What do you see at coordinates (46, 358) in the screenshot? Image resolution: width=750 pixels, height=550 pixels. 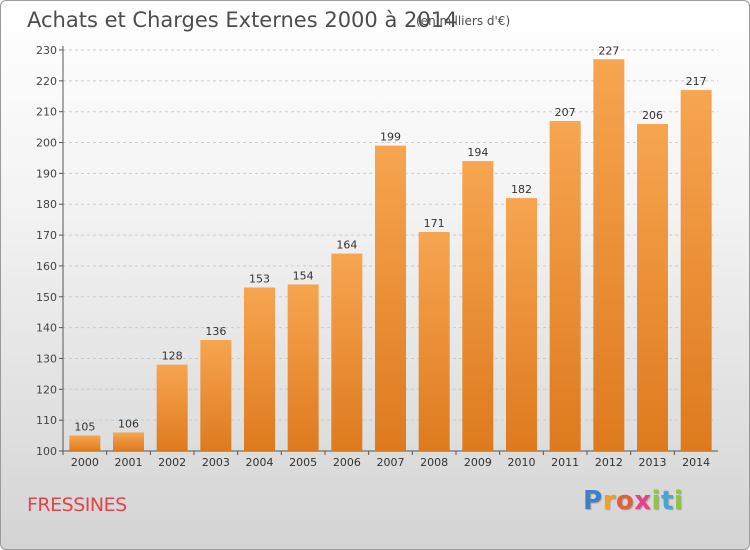 I see `y-tick-label: 130` at bounding box center [46, 358].